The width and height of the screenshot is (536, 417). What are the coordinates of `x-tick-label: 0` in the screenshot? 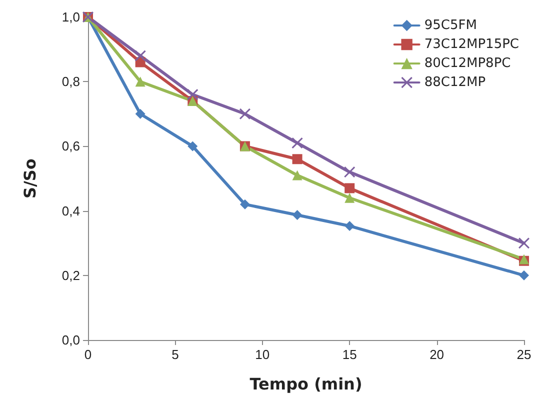 It's located at (88, 354).